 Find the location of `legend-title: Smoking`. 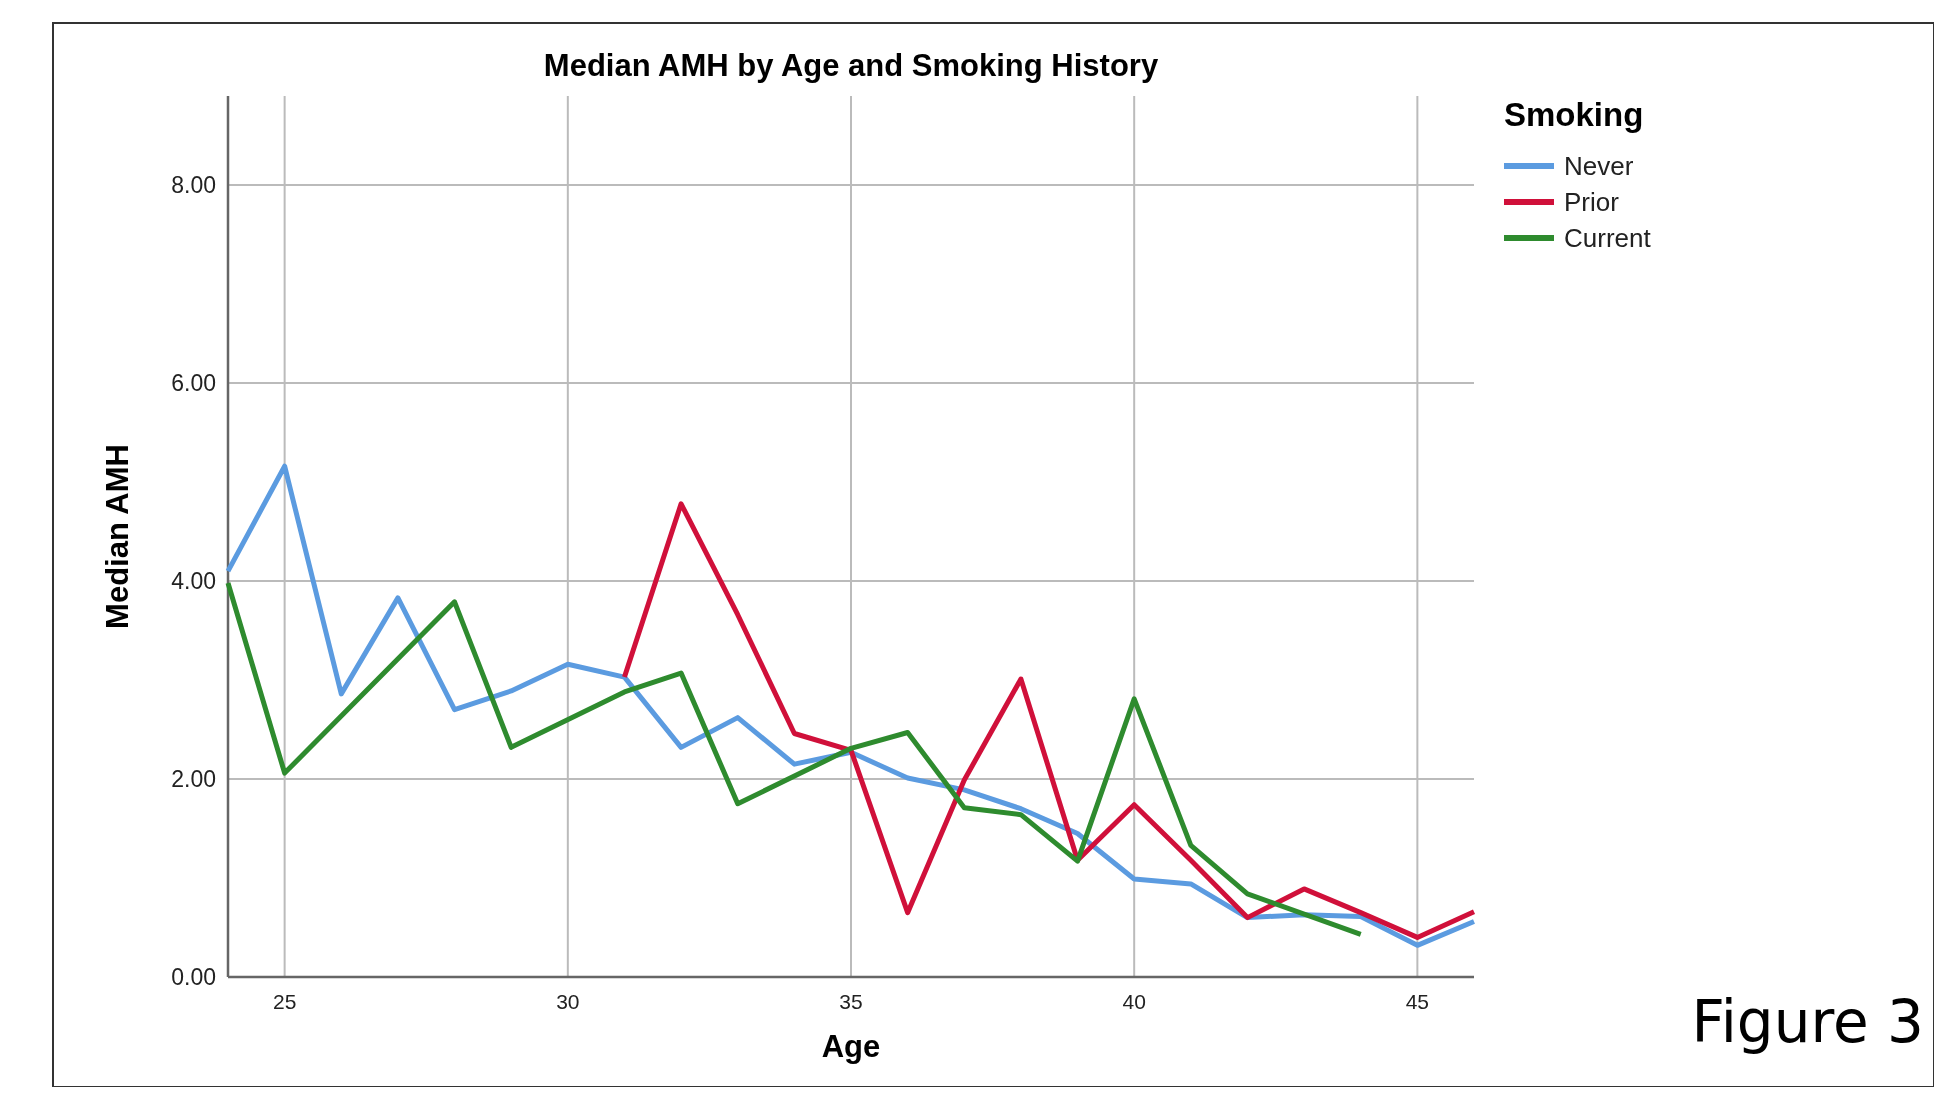

legend-title: Smoking is located at coordinates (1574, 114).